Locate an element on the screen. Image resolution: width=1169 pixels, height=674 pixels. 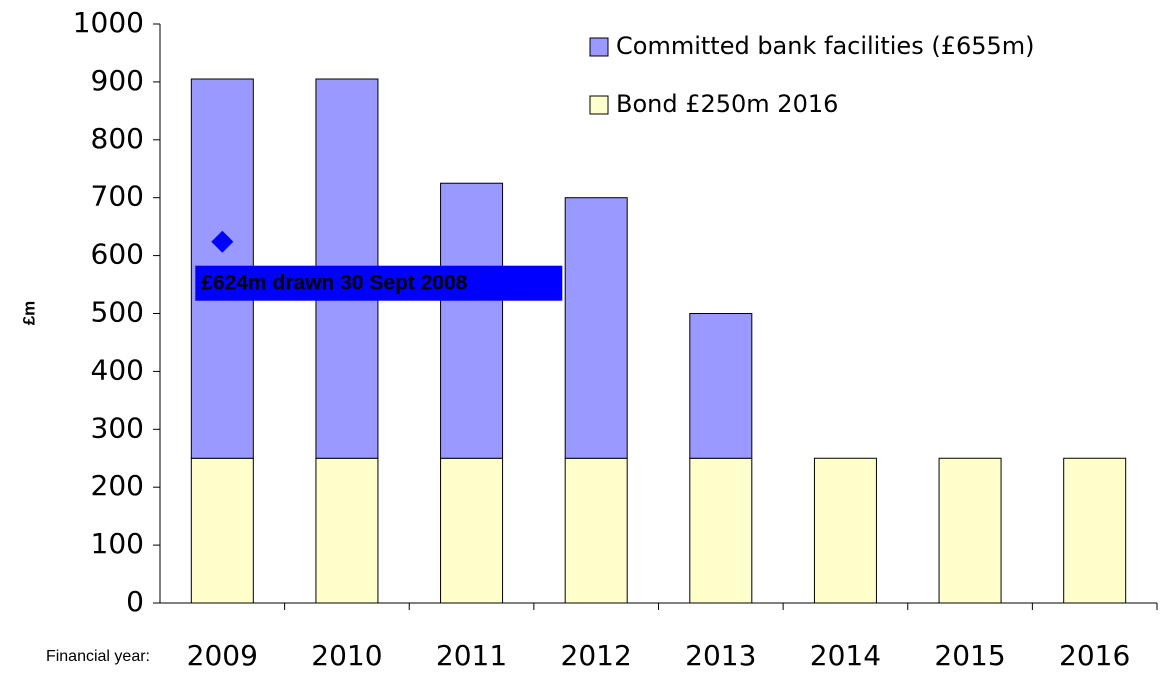
y-tick-label: 0 is located at coordinates (135, 601).